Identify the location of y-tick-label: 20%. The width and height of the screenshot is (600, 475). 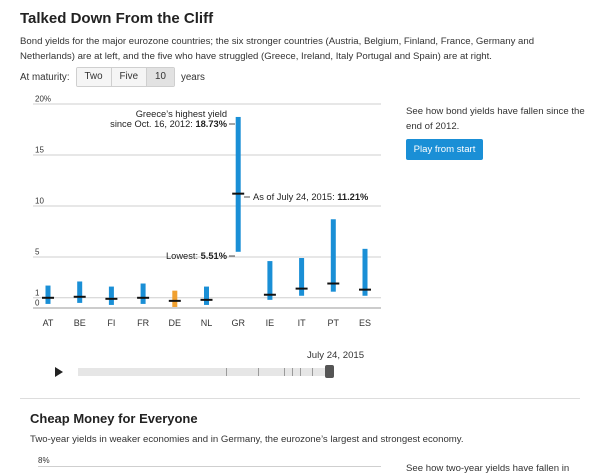
(43, 99).